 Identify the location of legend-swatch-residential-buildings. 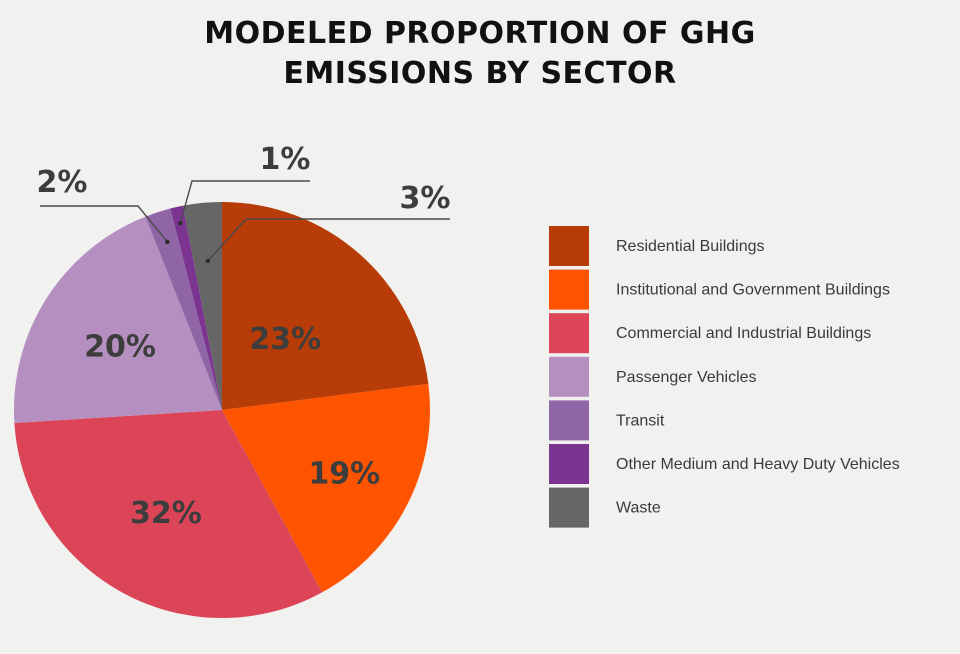
(569, 246).